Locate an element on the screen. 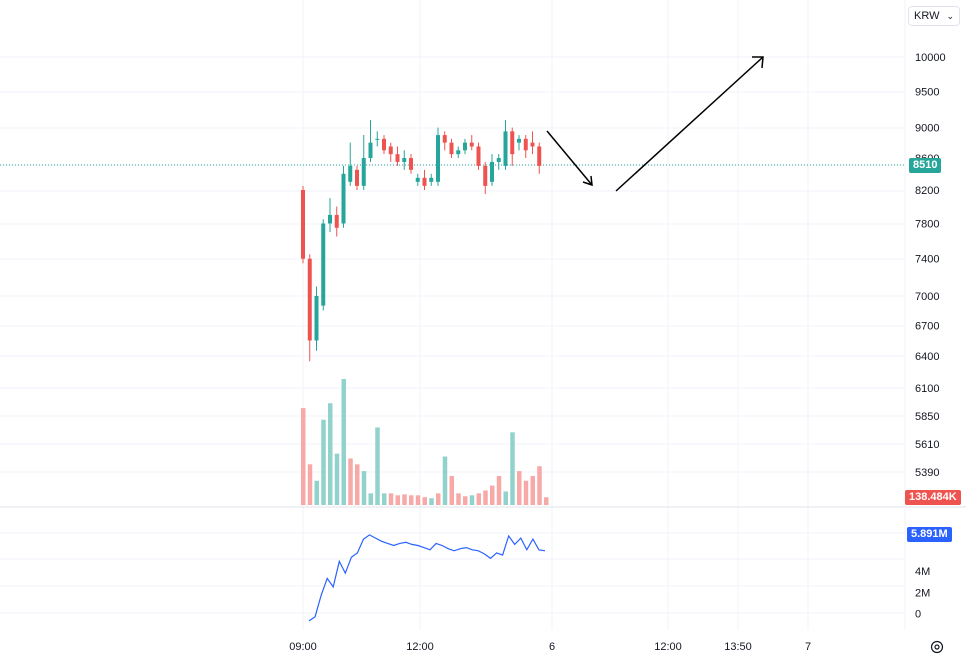 The height and width of the screenshot is (656, 966). time-tick-label: 6 is located at coordinates (552, 647).